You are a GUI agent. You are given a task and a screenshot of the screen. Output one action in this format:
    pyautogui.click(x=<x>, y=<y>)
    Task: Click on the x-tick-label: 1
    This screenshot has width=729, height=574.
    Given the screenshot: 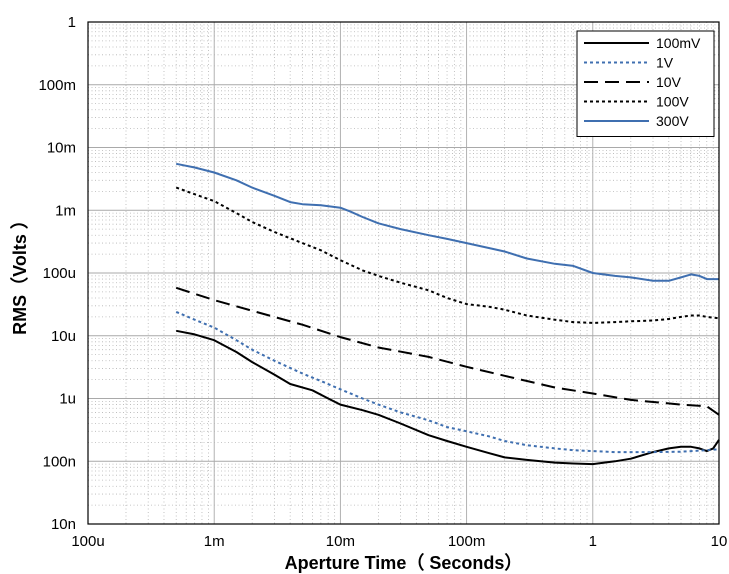 What is the action you would take?
    pyautogui.click(x=593, y=541)
    